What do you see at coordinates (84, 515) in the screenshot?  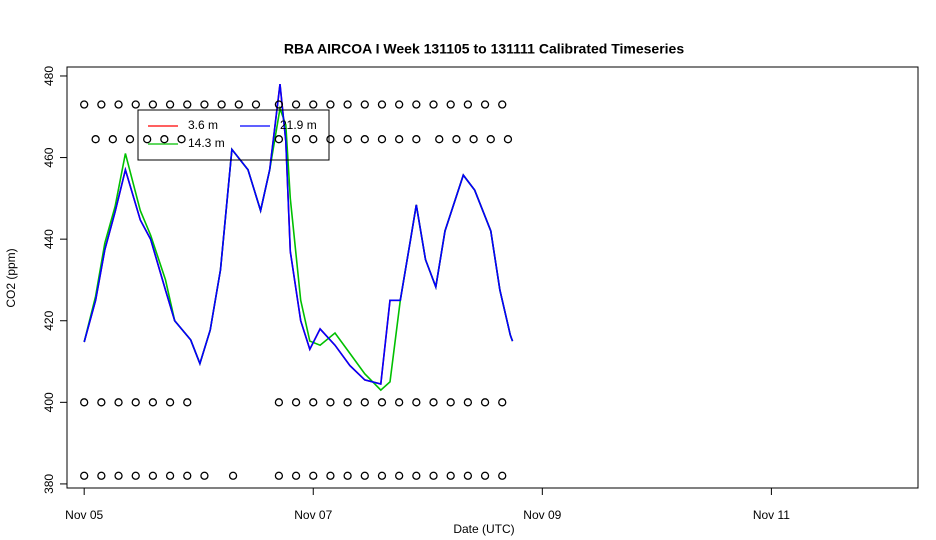 I see `x-tick-label: Nov 05` at bounding box center [84, 515].